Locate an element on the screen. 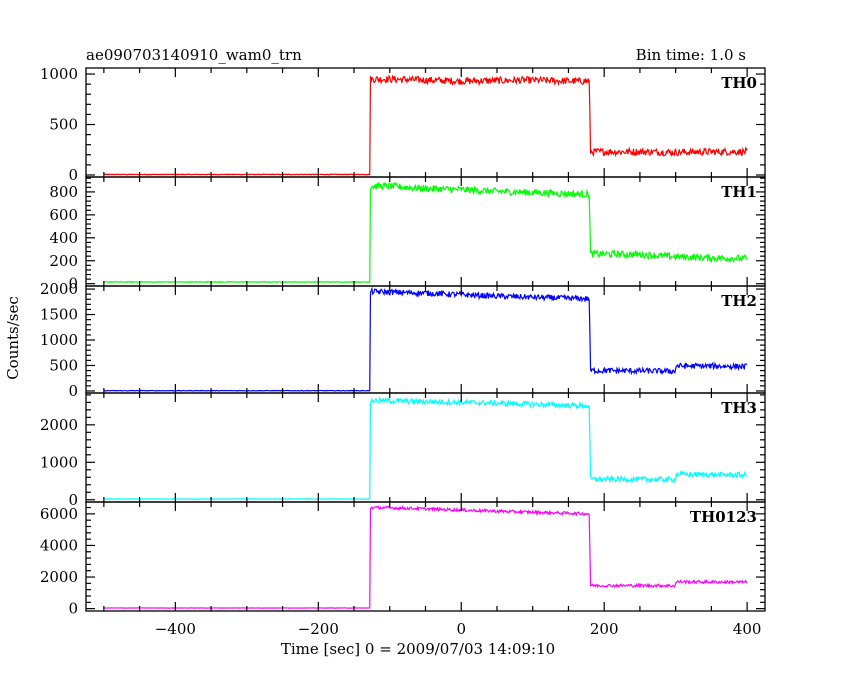 The image size is (850, 680). y-tick-label: 1500 is located at coordinates (59, 315).